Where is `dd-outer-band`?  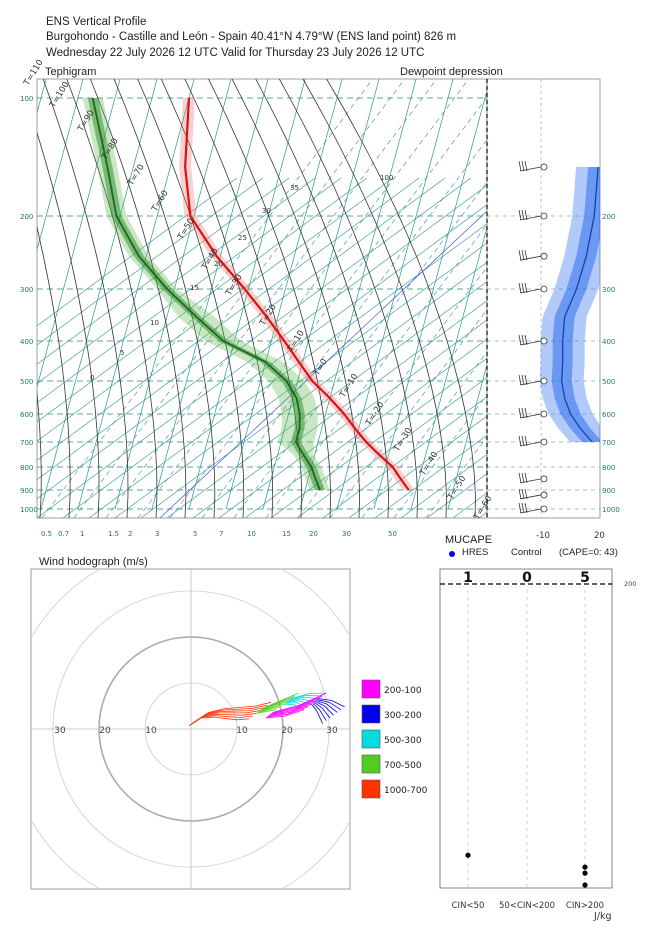 dd-outer-band is located at coordinates (569, 304).